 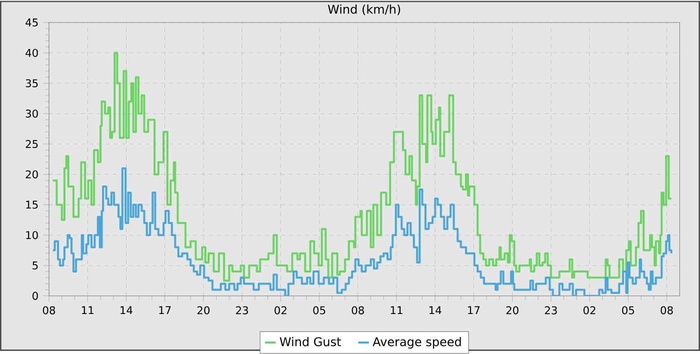 I want to click on y-tick-label: 5, so click(x=35, y=266).